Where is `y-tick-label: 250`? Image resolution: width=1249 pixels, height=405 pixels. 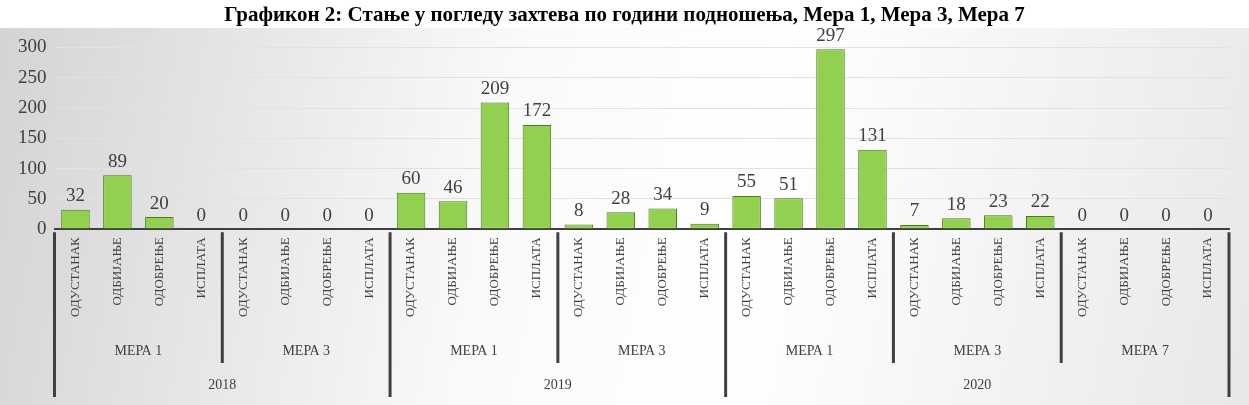
y-tick-label: 250 is located at coordinates (32, 76).